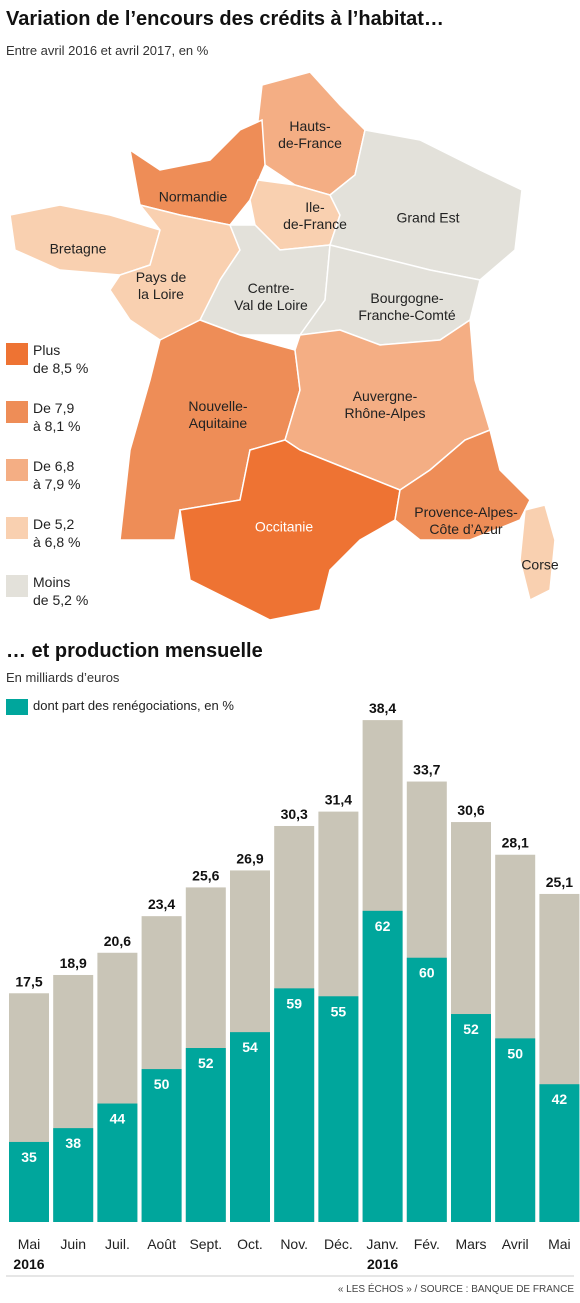  Describe the element at coordinates (271, 296) in the screenshot. I see `region-label: Centre- Val de Loire` at that location.